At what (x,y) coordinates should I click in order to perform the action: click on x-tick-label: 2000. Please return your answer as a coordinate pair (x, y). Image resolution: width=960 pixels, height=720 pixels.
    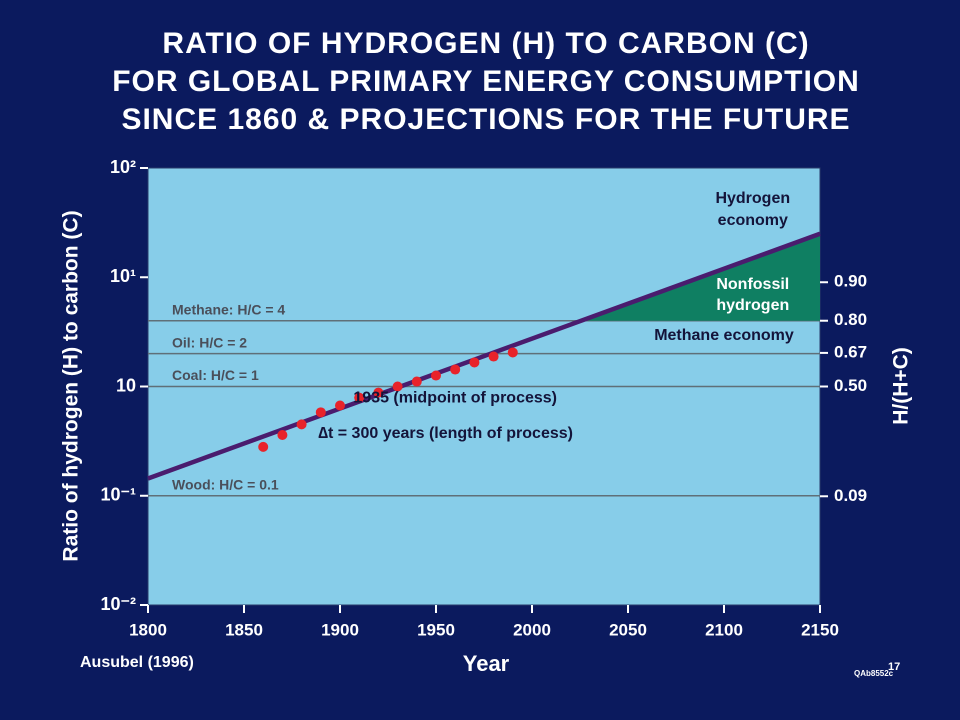
    Looking at the image, I should click on (532, 629).